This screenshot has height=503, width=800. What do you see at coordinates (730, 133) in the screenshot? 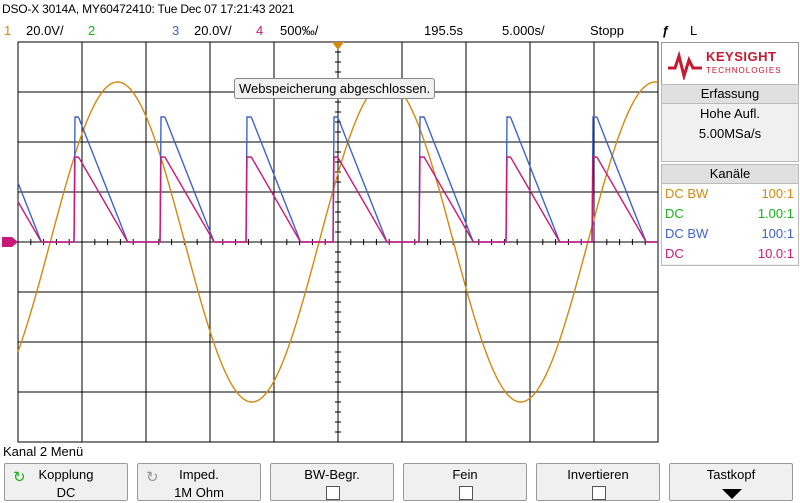
I see `sample-rate: 5.00MSa/s` at bounding box center [730, 133].